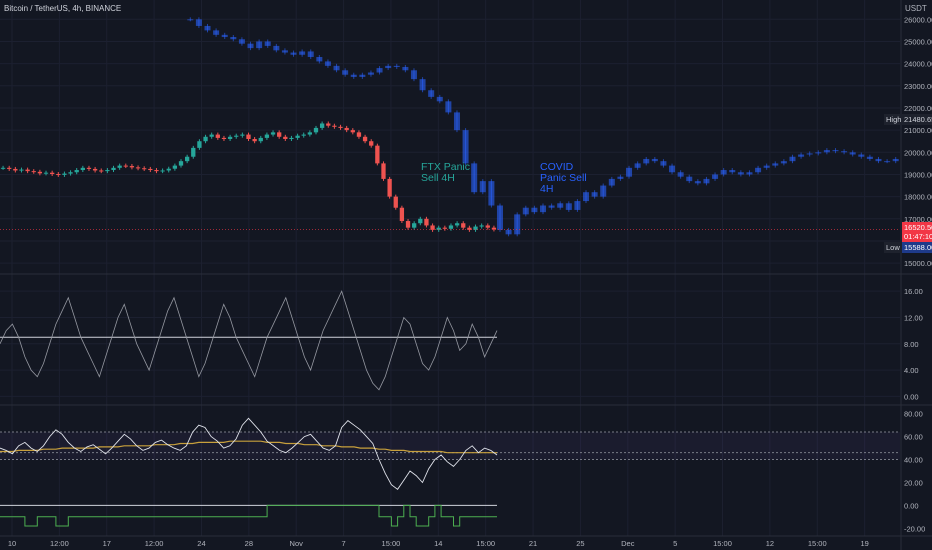  What do you see at coordinates (918, 197) in the screenshot?
I see `price-tick-label: 18000.00` at bounding box center [918, 197].